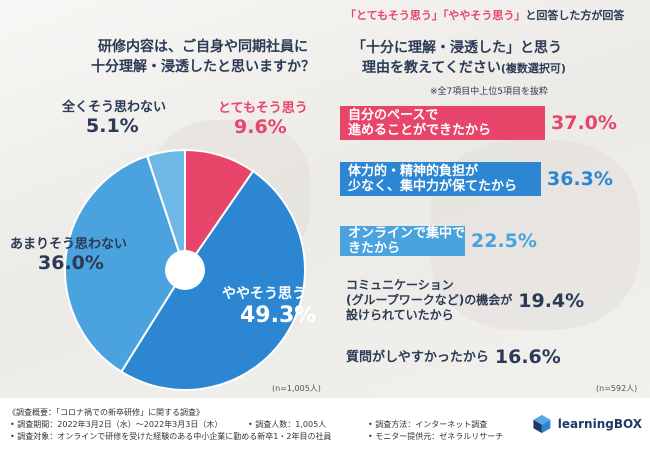 The width and height of the screenshot is (650, 450). Describe the element at coordinates (287, 424) in the screenshot. I see `footer-people: • 調査人数：1,005人` at that location.